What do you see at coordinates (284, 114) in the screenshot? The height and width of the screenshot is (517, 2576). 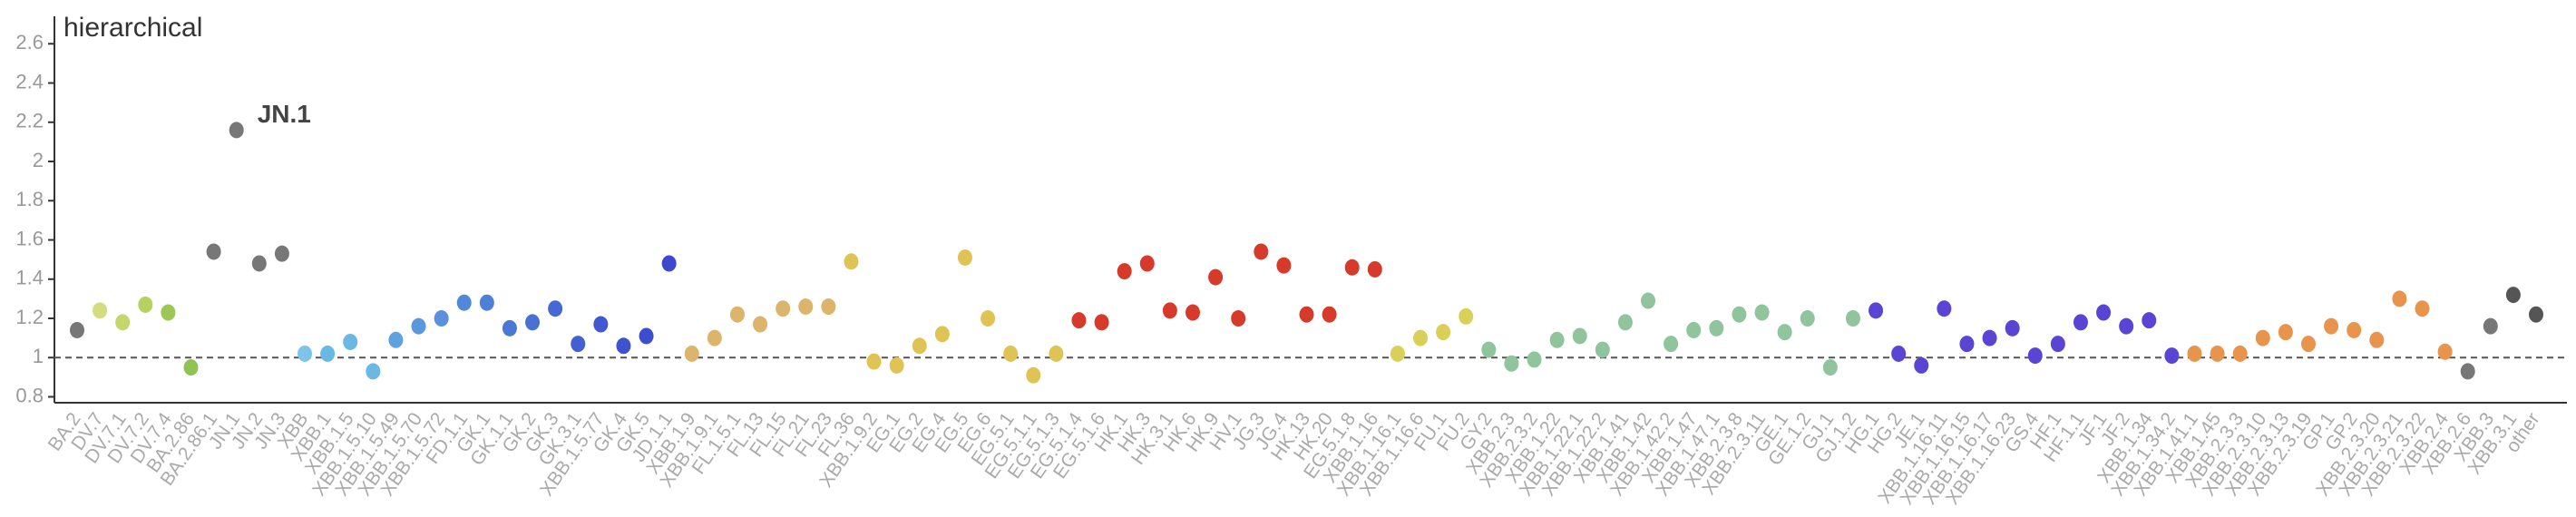 I see `annotation: JN.1` at bounding box center [284, 114].